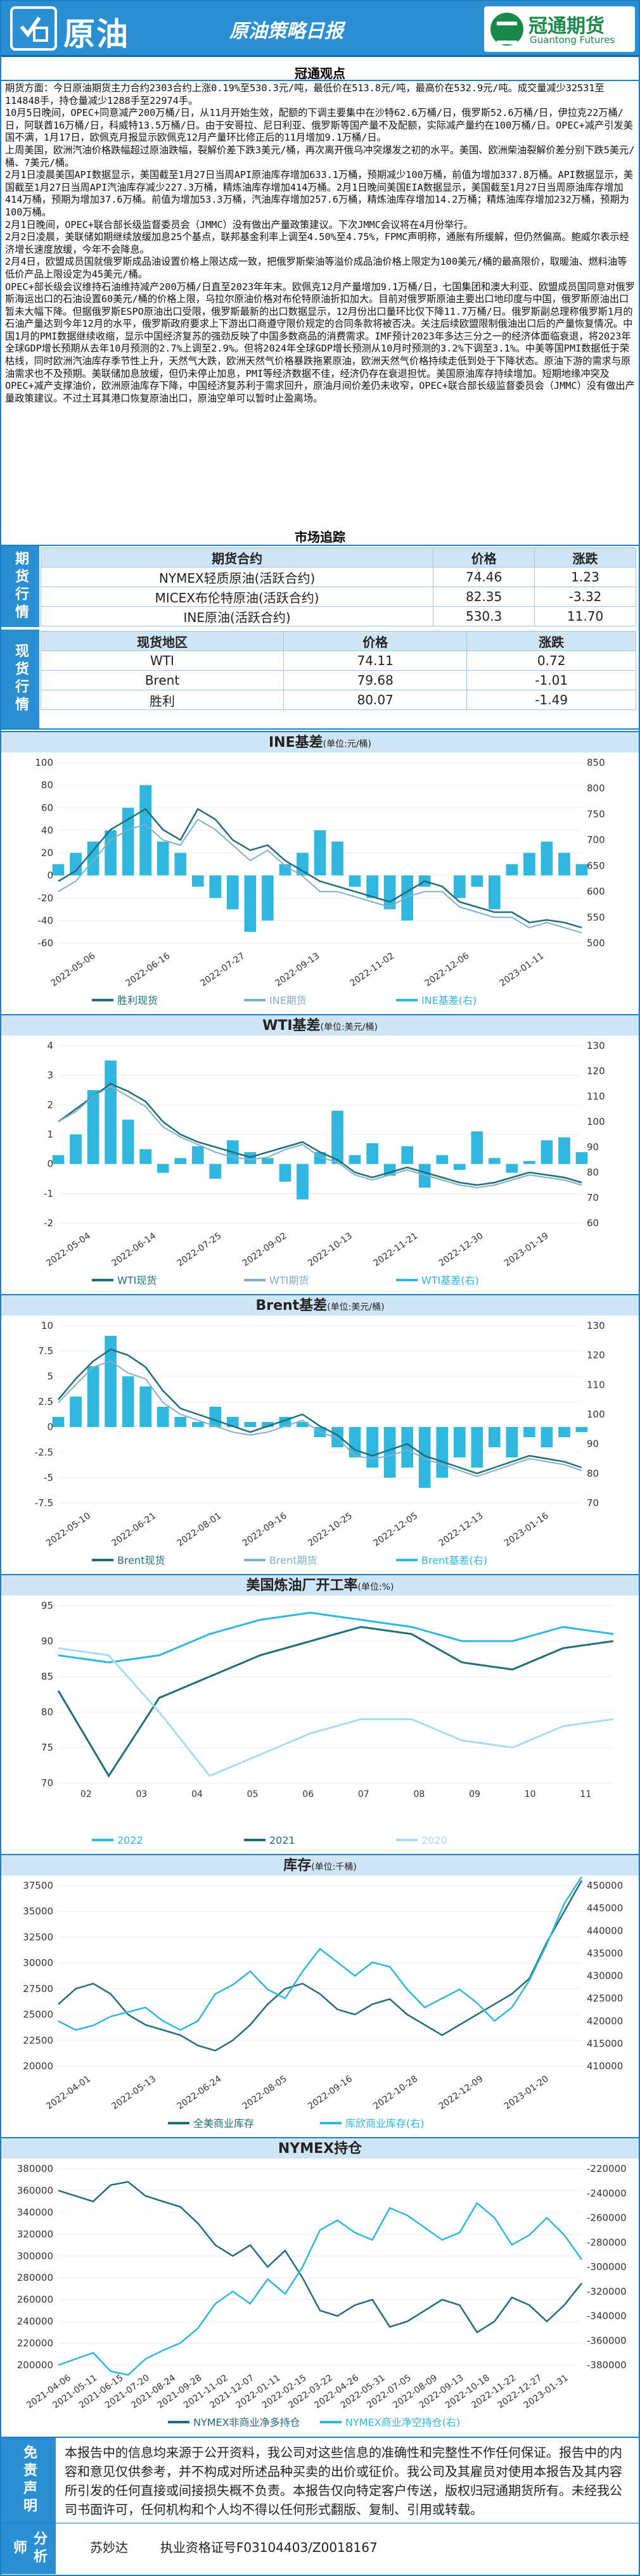  What do you see at coordinates (38, 2015) in the screenshot?
I see `y-tick-label: 25000` at bounding box center [38, 2015].